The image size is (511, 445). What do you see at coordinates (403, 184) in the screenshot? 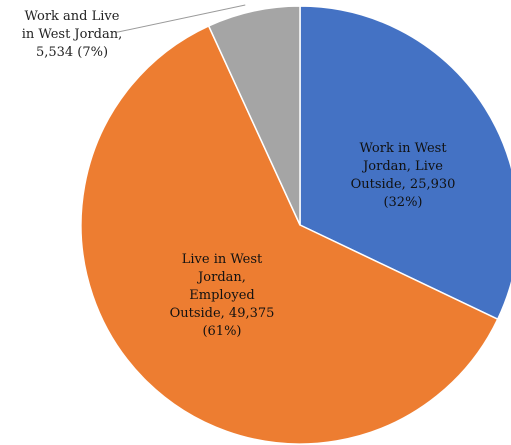
I see `slice-label-line: Outside, 25,930` at bounding box center [403, 184].